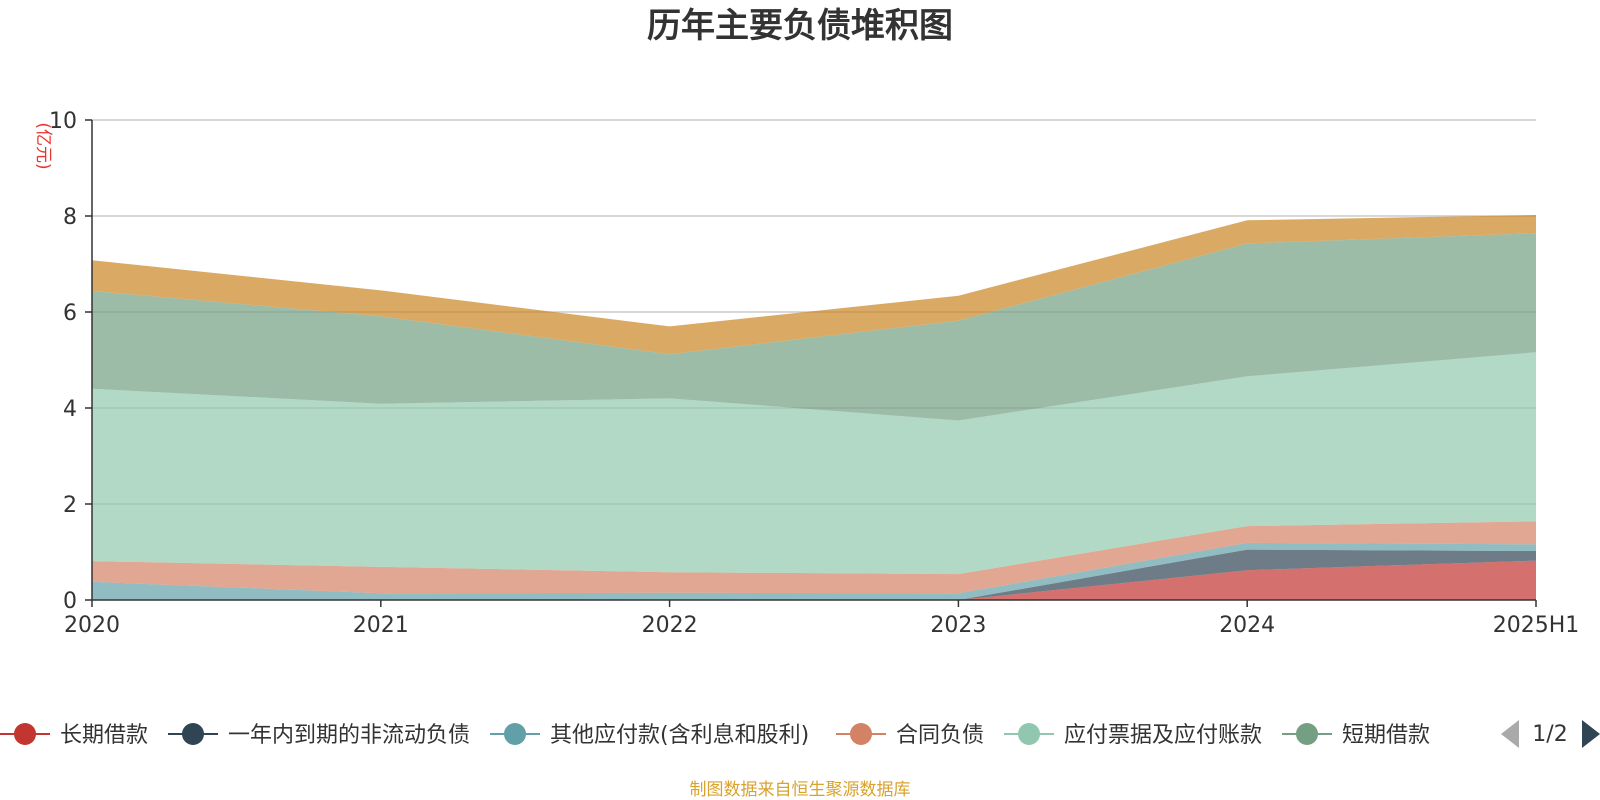 The height and width of the screenshot is (800, 1600). I want to click on y-tick-label-6: 6, so click(70, 313).